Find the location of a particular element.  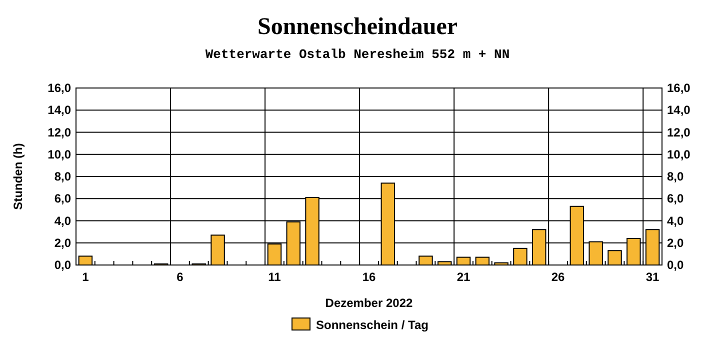

y-axis-title: Stunden (h) is located at coordinates (18, 176).